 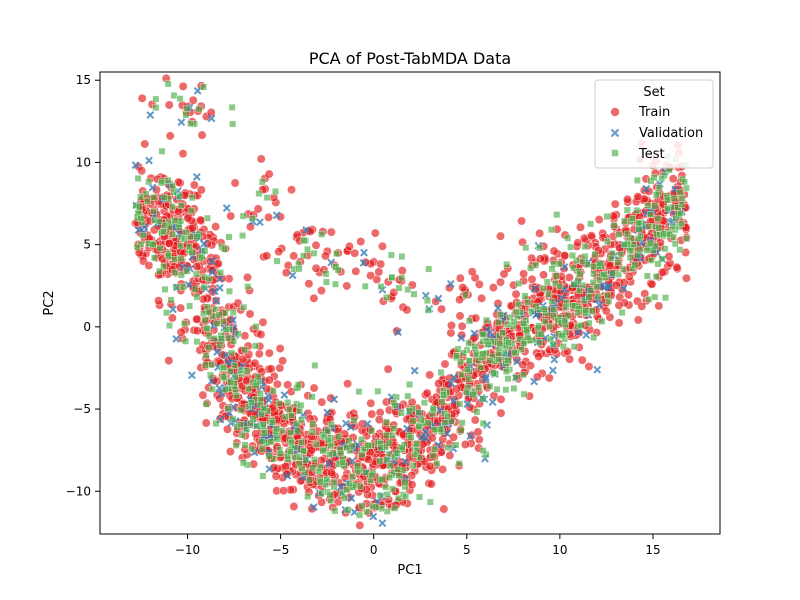 What do you see at coordinates (87, 327) in the screenshot?
I see `y-tick-label: 0` at bounding box center [87, 327].